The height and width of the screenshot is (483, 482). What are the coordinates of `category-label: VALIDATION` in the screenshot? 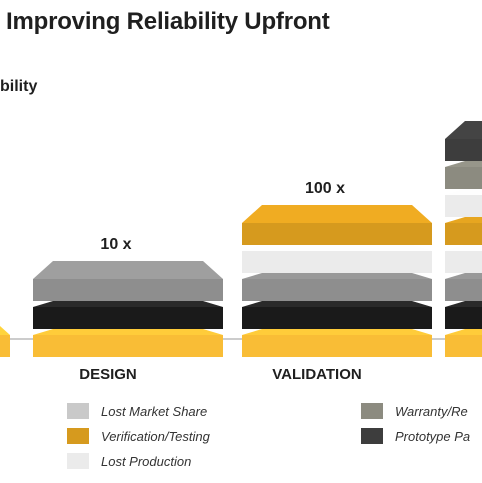 It's located at (316, 374).